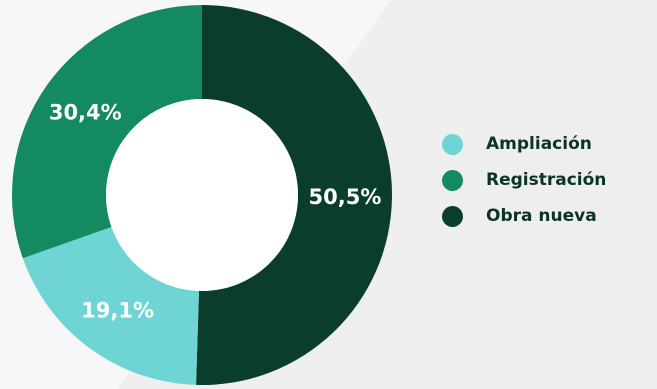 The image size is (657, 389). Describe the element at coordinates (202, 195) in the screenshot. I see `donut-hole` at that location.